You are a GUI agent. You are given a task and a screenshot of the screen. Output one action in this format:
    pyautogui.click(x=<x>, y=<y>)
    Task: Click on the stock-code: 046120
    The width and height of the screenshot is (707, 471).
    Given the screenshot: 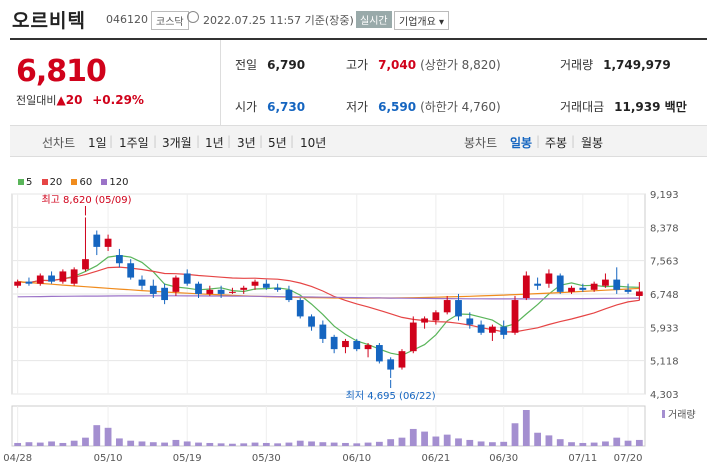 What is the action you would take?
    pyautogui.click(x=127, y=19)
    